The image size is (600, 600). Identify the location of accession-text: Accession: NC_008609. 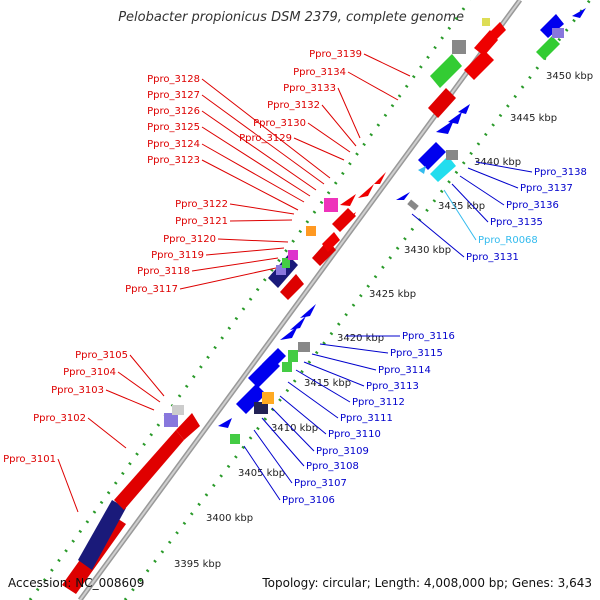
(76, 583).